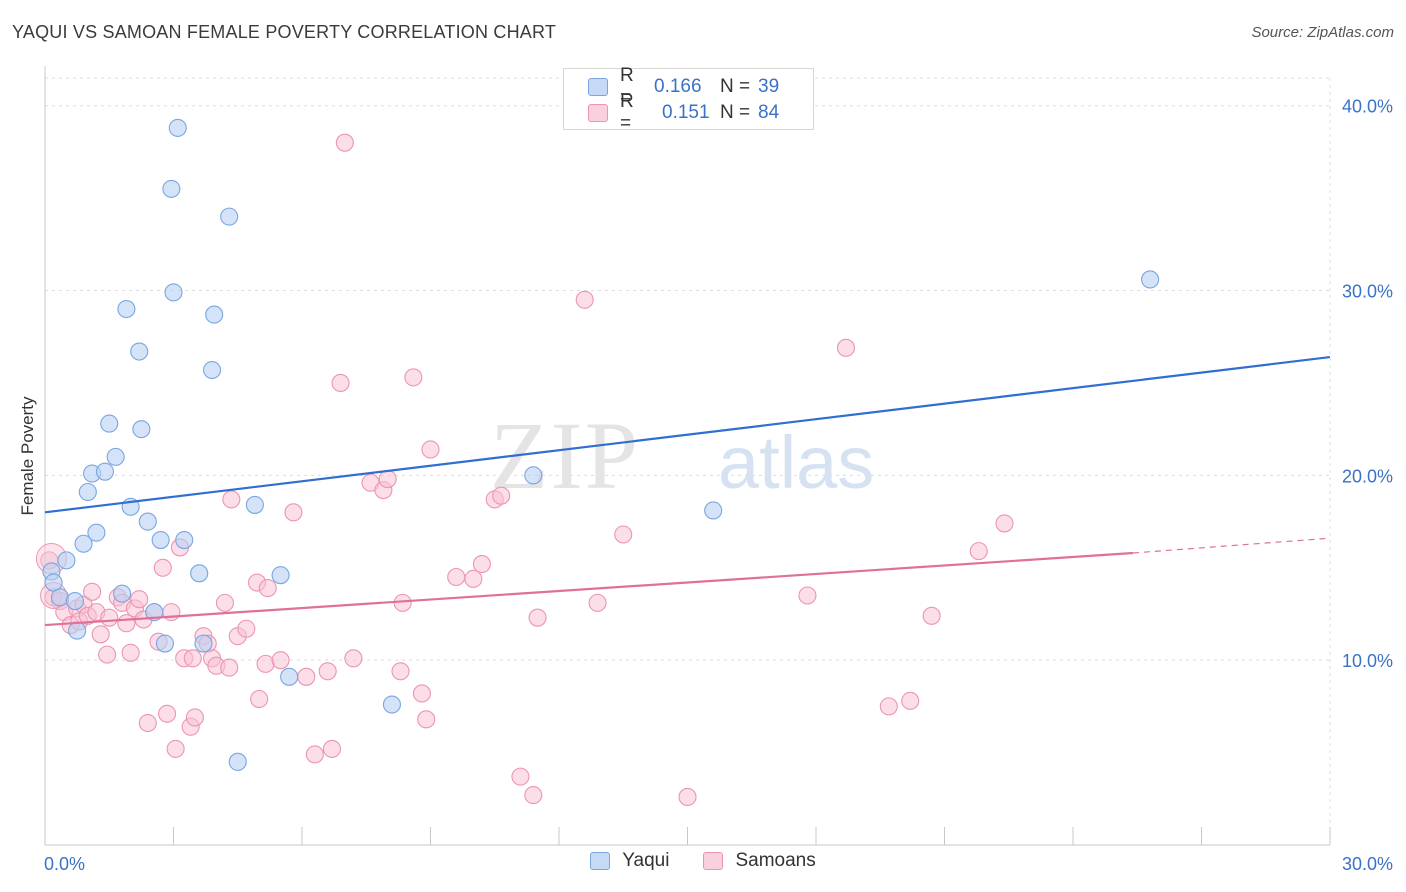 The width and height of the screenshot is (1406, 892). Describe the element at coordinates (1367, 292) in the screenshot. I see `y-tick-label: 30.0%` at that location.